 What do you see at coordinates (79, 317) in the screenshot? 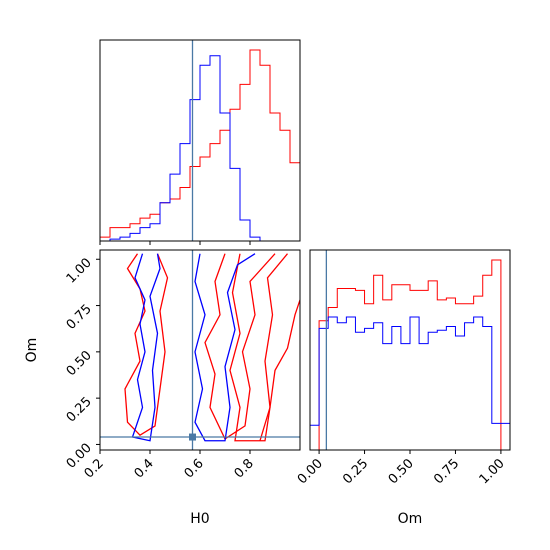
I see `om-tick-label-3: 0.75` at bounding box center [79, 317].